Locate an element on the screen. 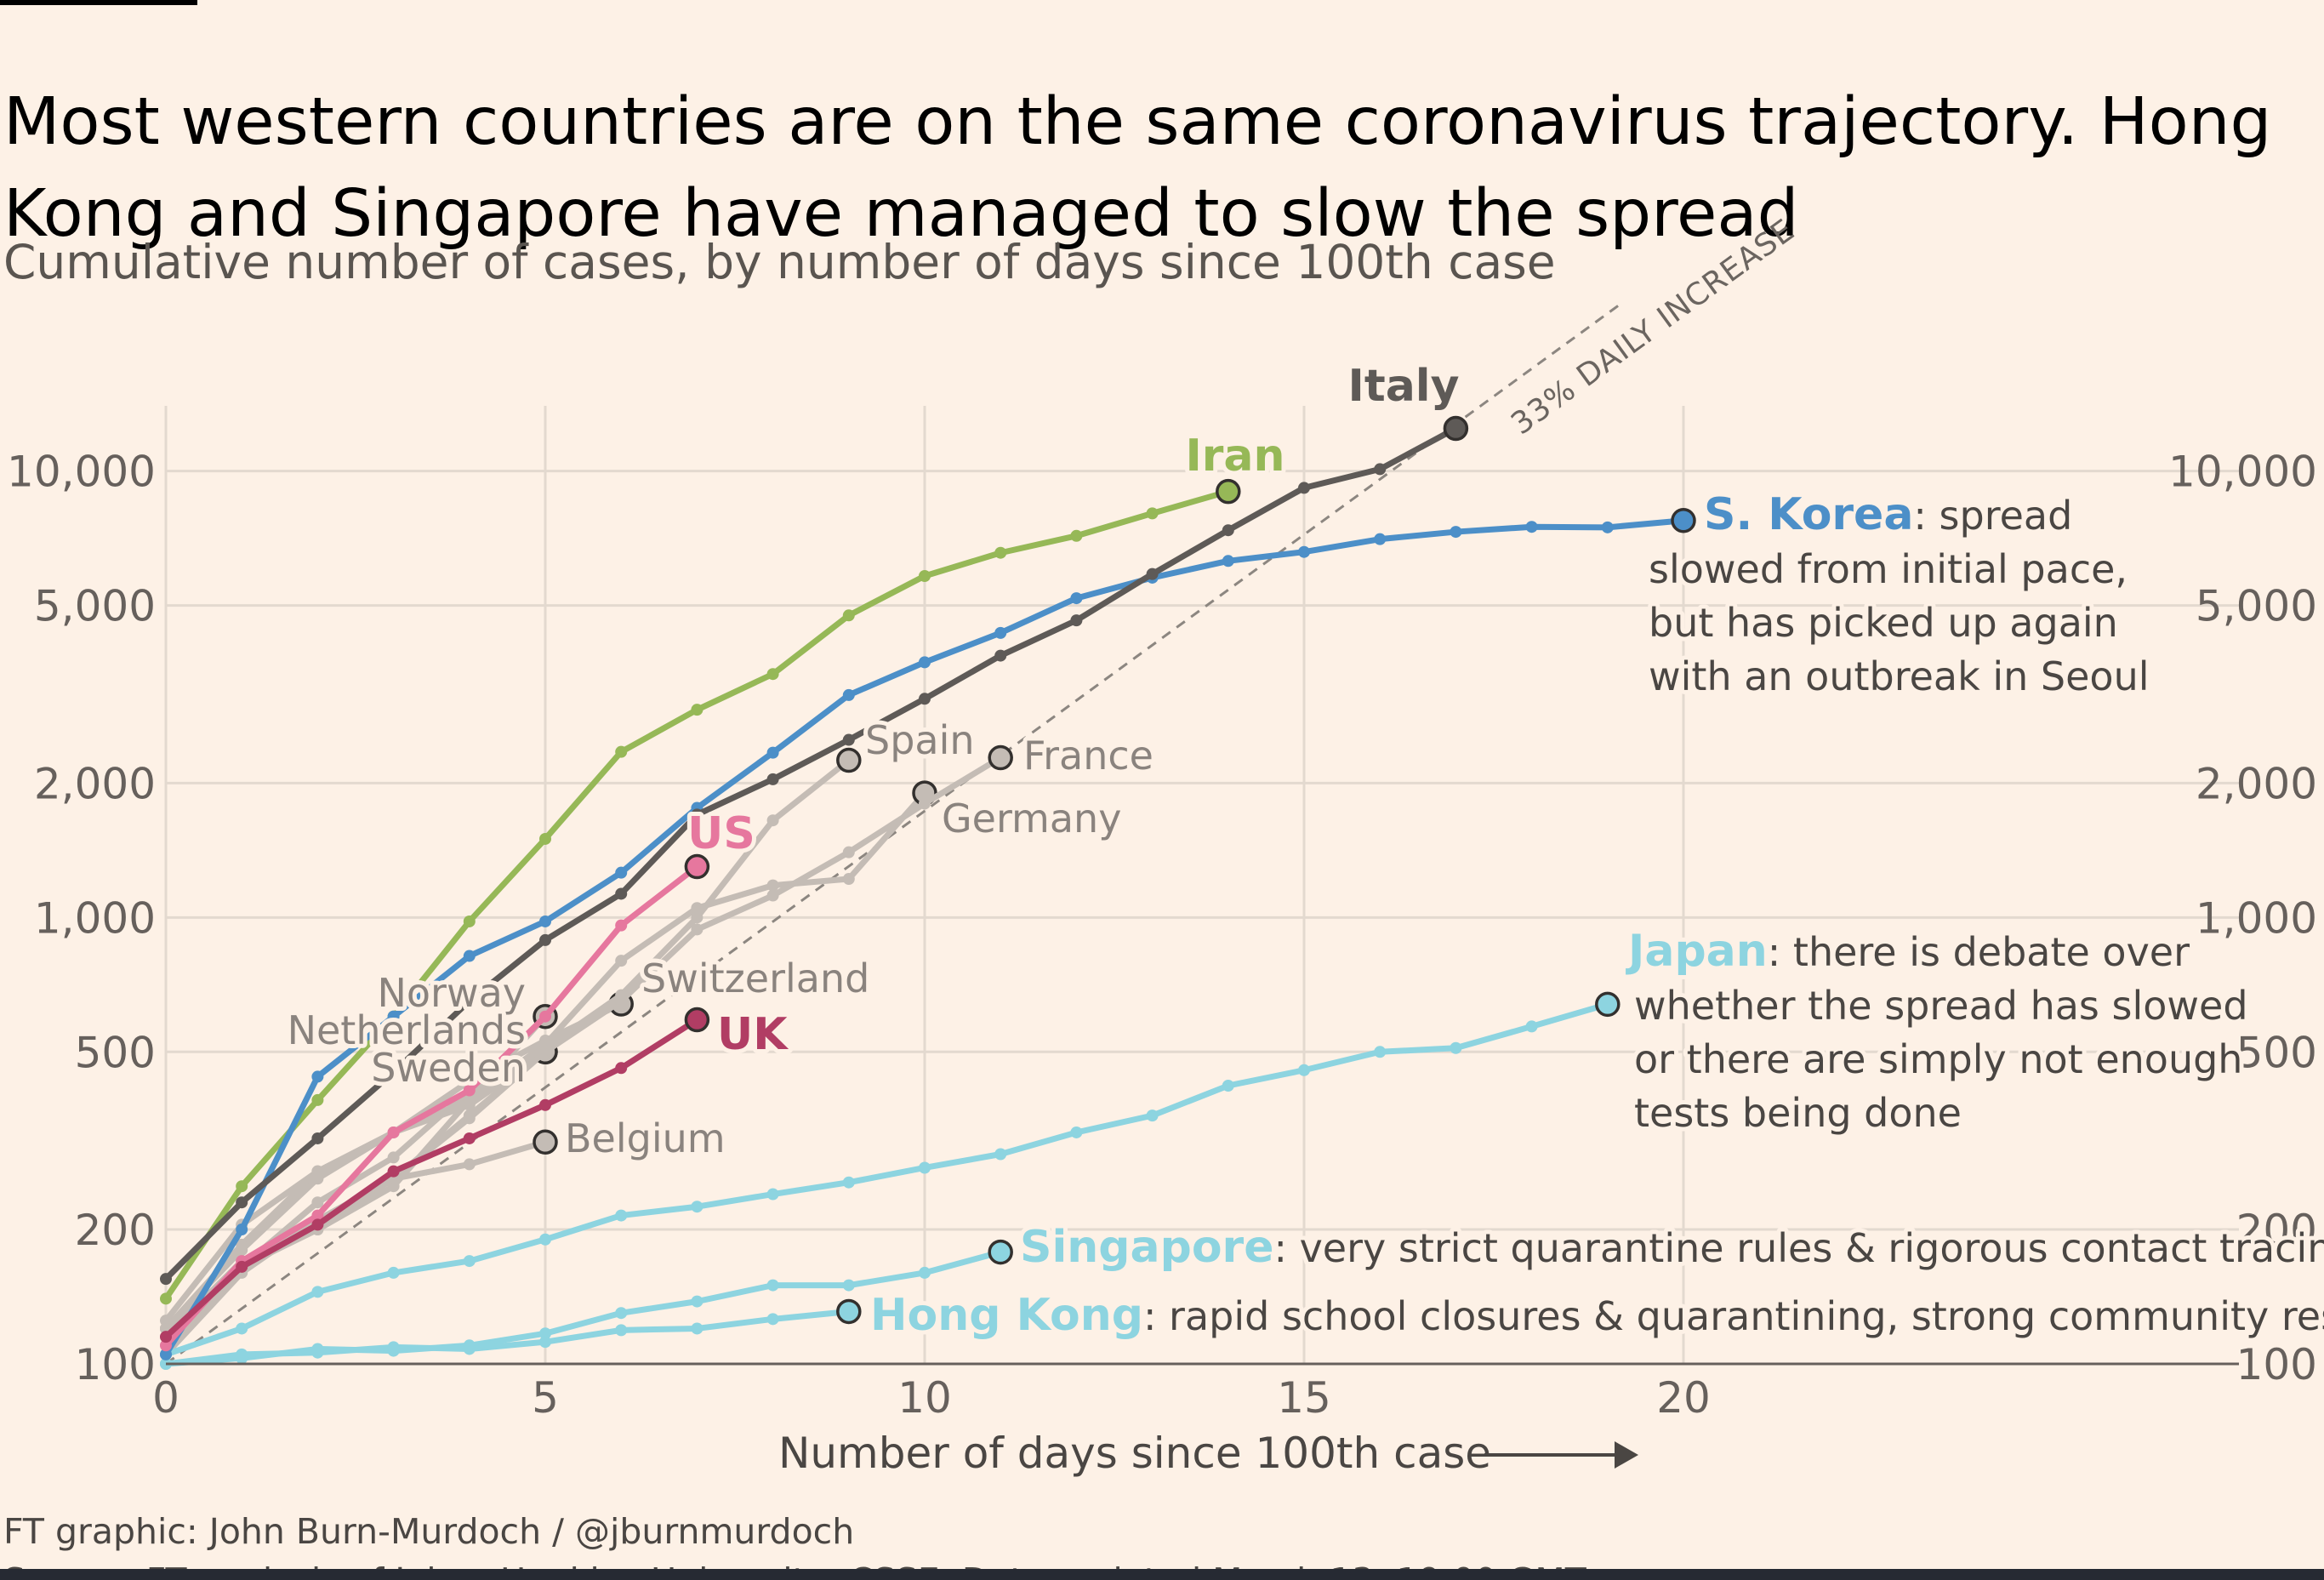 Image resolution: width=2324 pixels, height=1580 pixels. end-marker-s-korea is located at coordinates (1684, 520).